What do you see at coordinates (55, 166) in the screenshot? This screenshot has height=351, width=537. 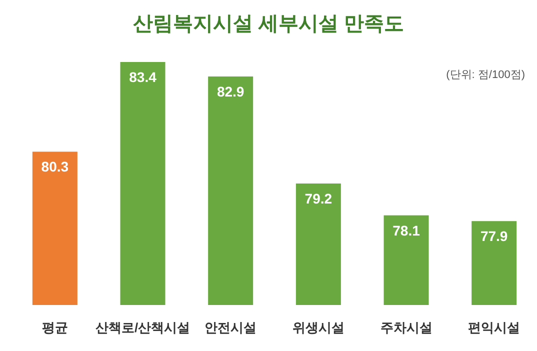 I see `data-label: 80.3` at bounding box center [55, 166].